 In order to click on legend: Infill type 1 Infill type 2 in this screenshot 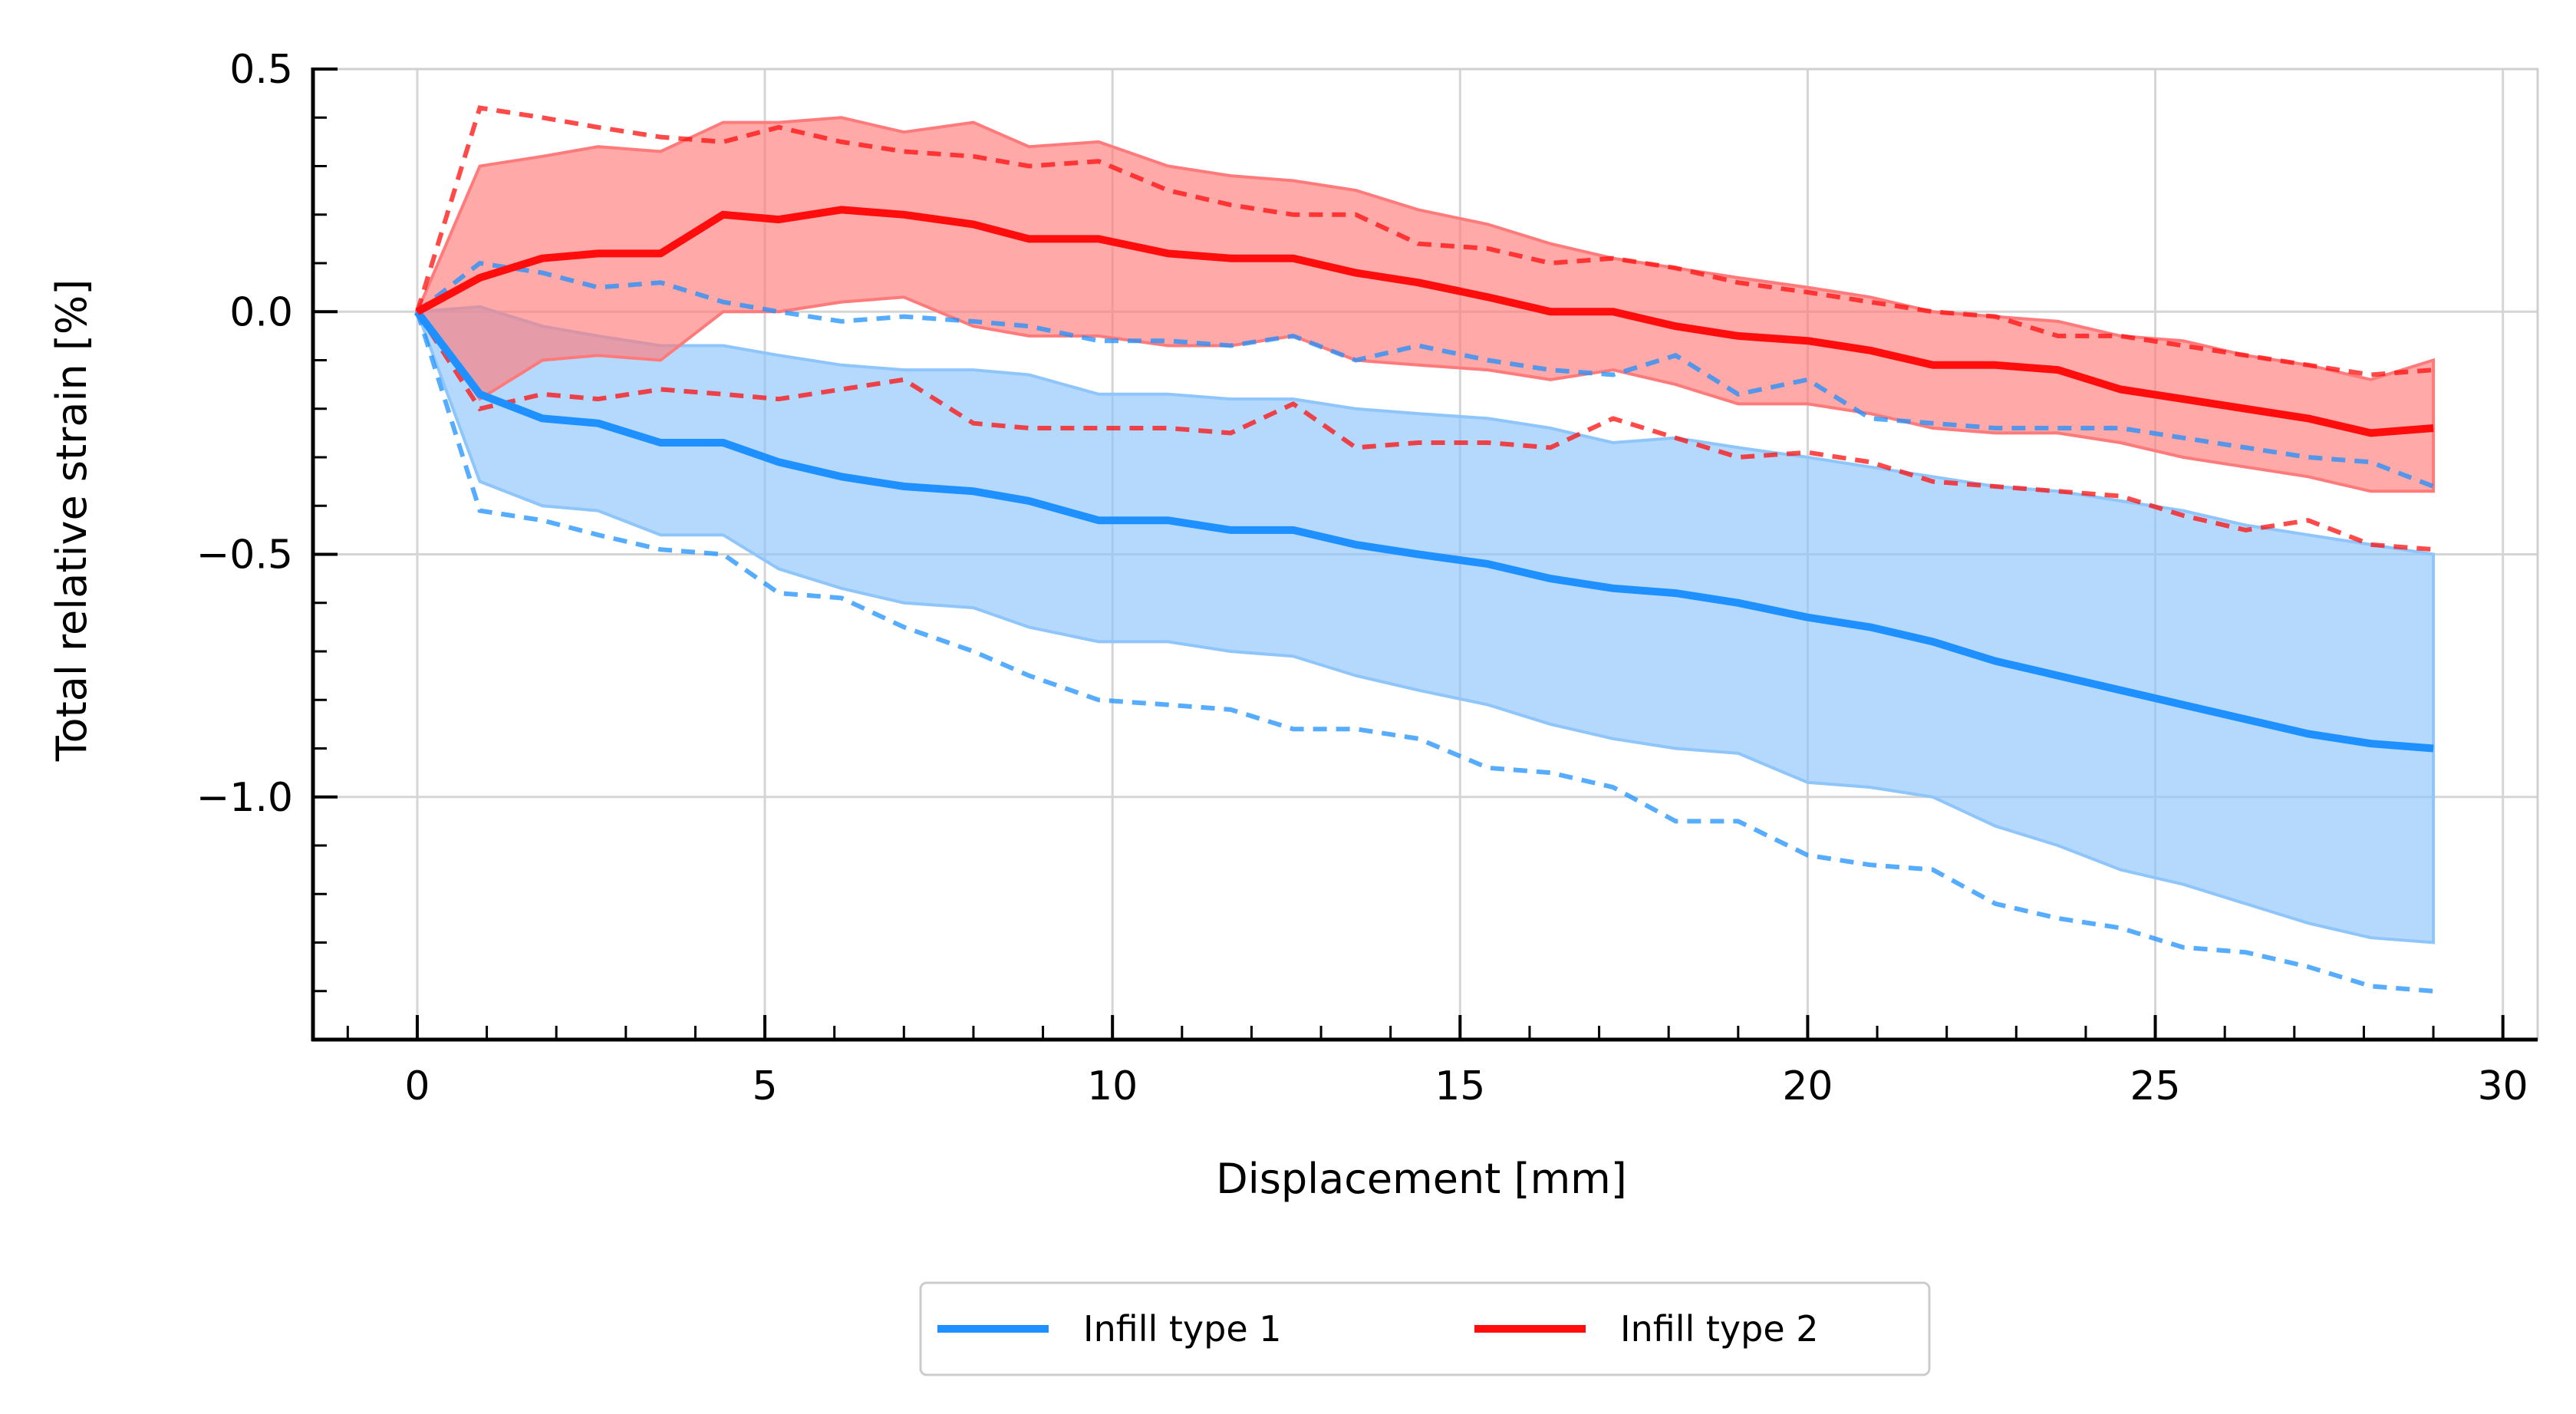, I will do `click(1425, 1328)`.